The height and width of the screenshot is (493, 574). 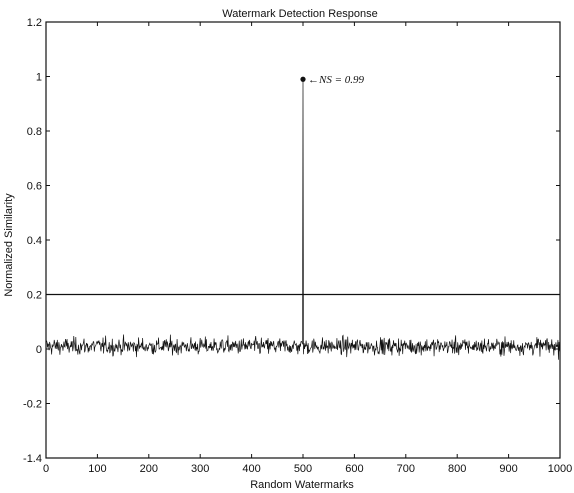 What do you see at coordinates (34, 23) in the screenshot?
I see `y-tick-label: 1.2` at bounding box center [34, 23].